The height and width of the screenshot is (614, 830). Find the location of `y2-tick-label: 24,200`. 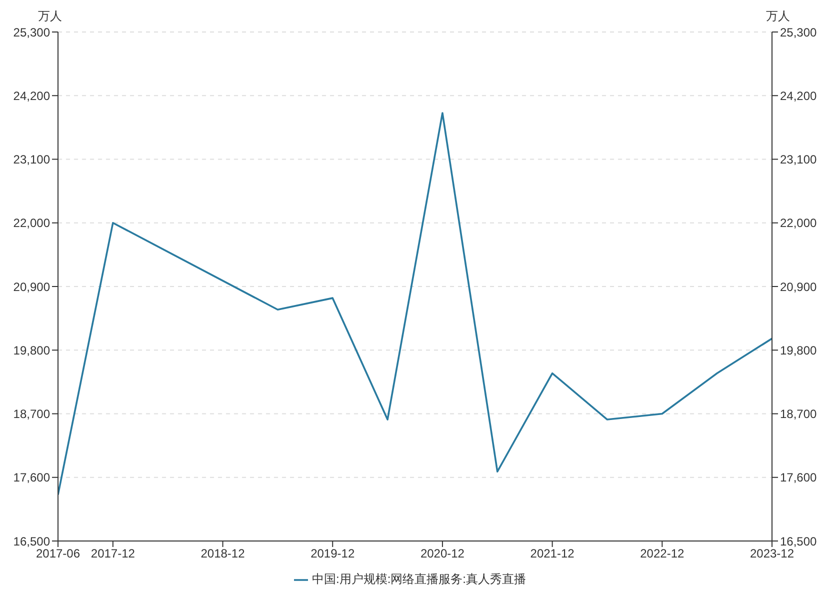

y2-tick-label: 24,200 is located at coordinates (799, 95).